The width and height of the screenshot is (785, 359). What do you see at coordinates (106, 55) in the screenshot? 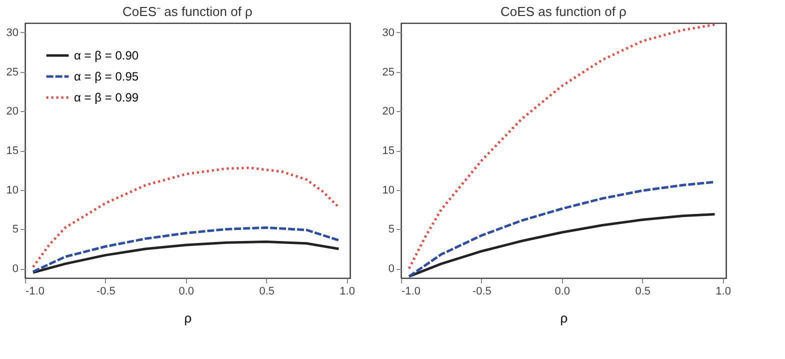
I see `legend-label: α = β = 0.90` at bounding box center [106, 55].